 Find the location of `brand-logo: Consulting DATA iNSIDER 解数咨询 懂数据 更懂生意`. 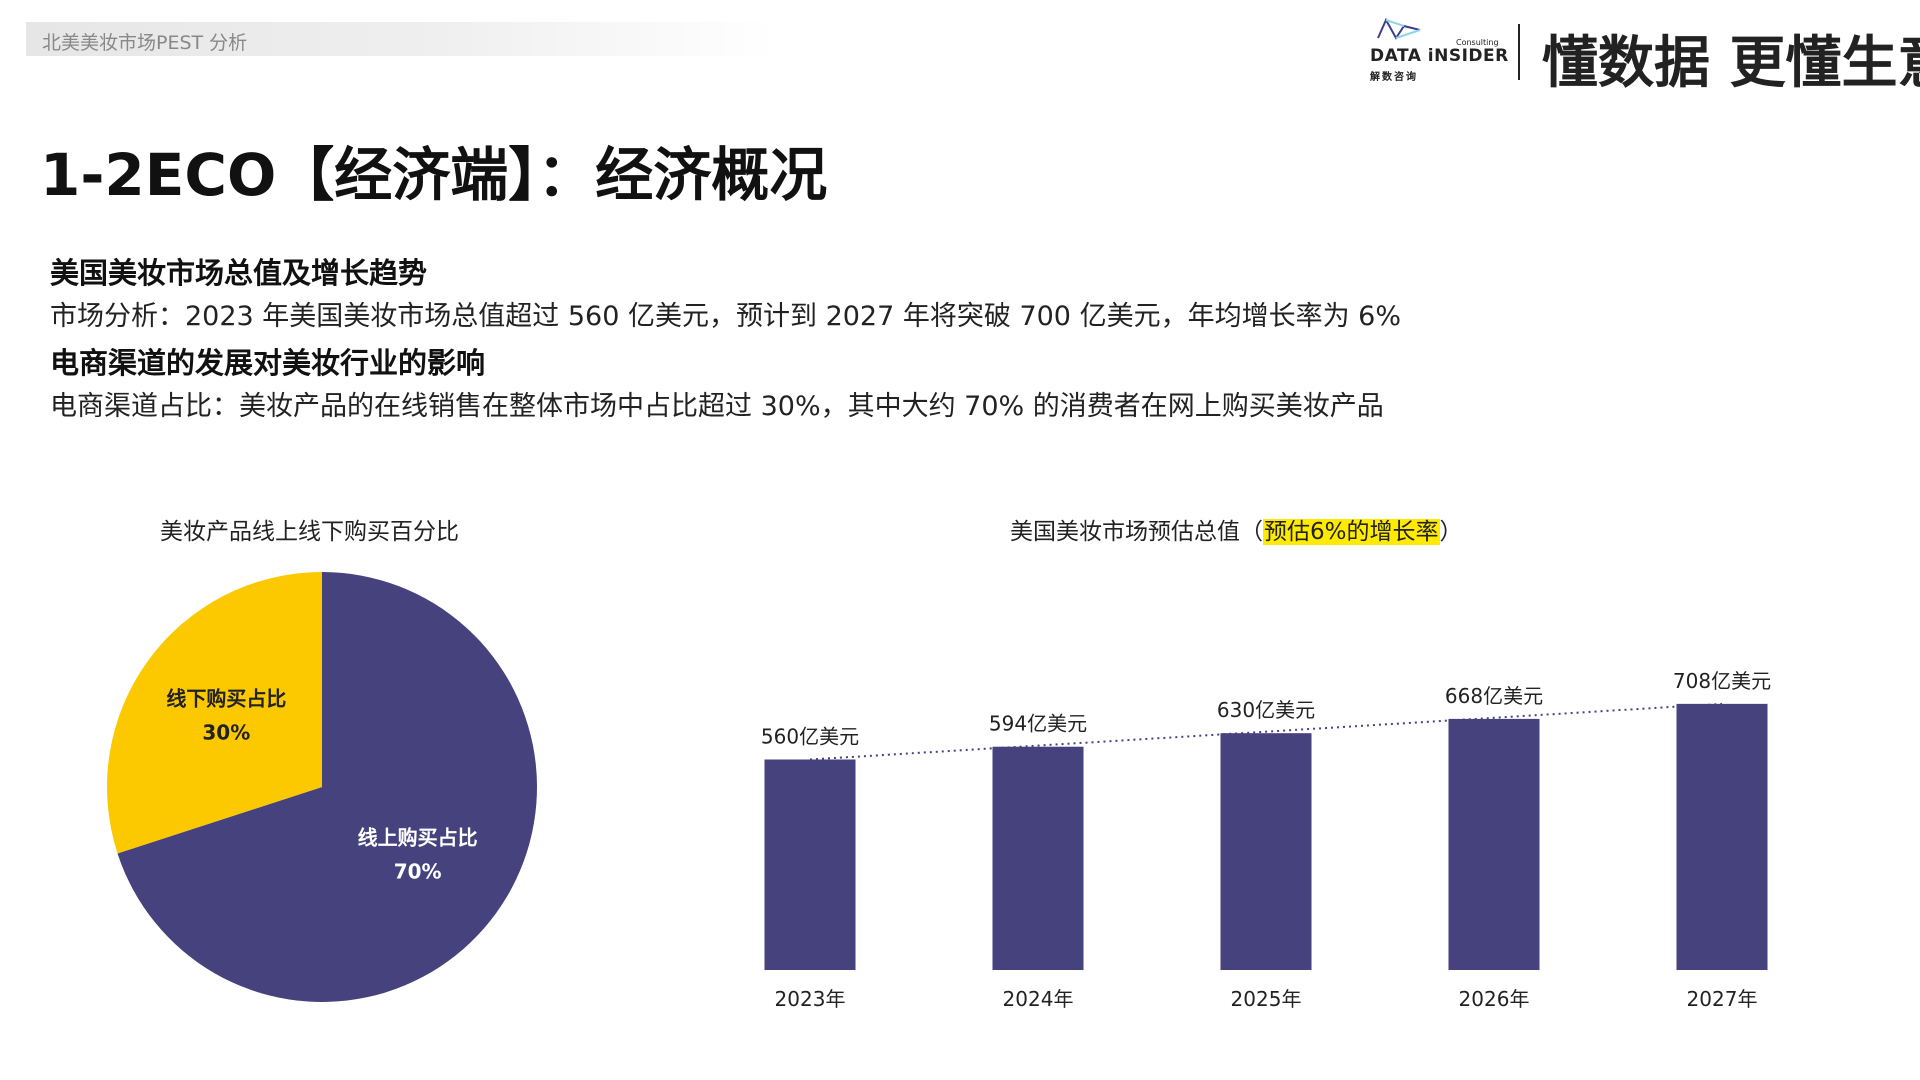

brand-logo: Consulting DATA iNSIDER 解数咨询 懂数据 更懂生意 is located at coordinates (1645, 56).